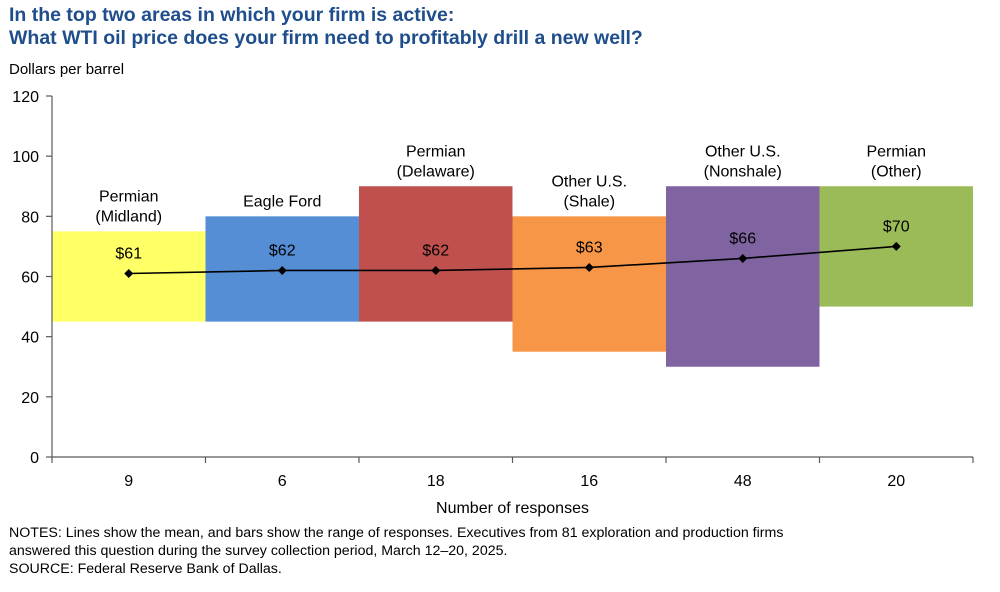 The height and width of the screenshot is (592, 1000). What do you see at coordinates (896, 226) in the screenshot?
I see `mean-data-label: $70` at bounding box center [896, 226].